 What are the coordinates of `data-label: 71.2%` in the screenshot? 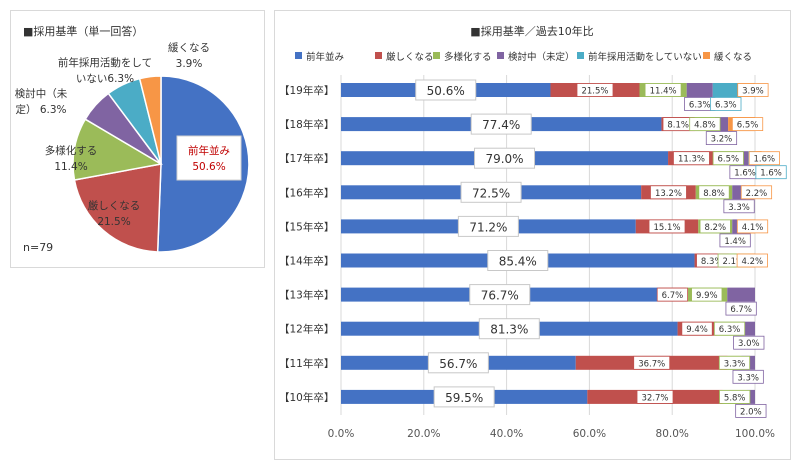 It's located at (488, 227).